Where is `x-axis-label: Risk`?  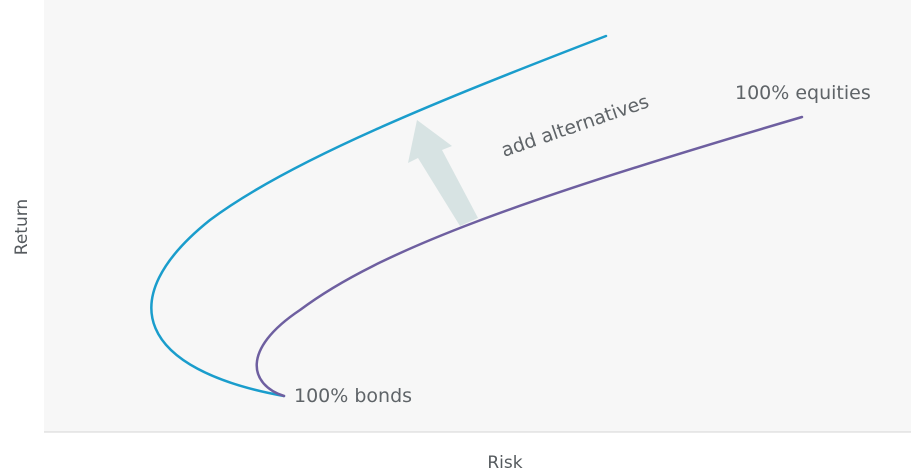 x-axis-label: Risk is located at coordinates (504, 462).